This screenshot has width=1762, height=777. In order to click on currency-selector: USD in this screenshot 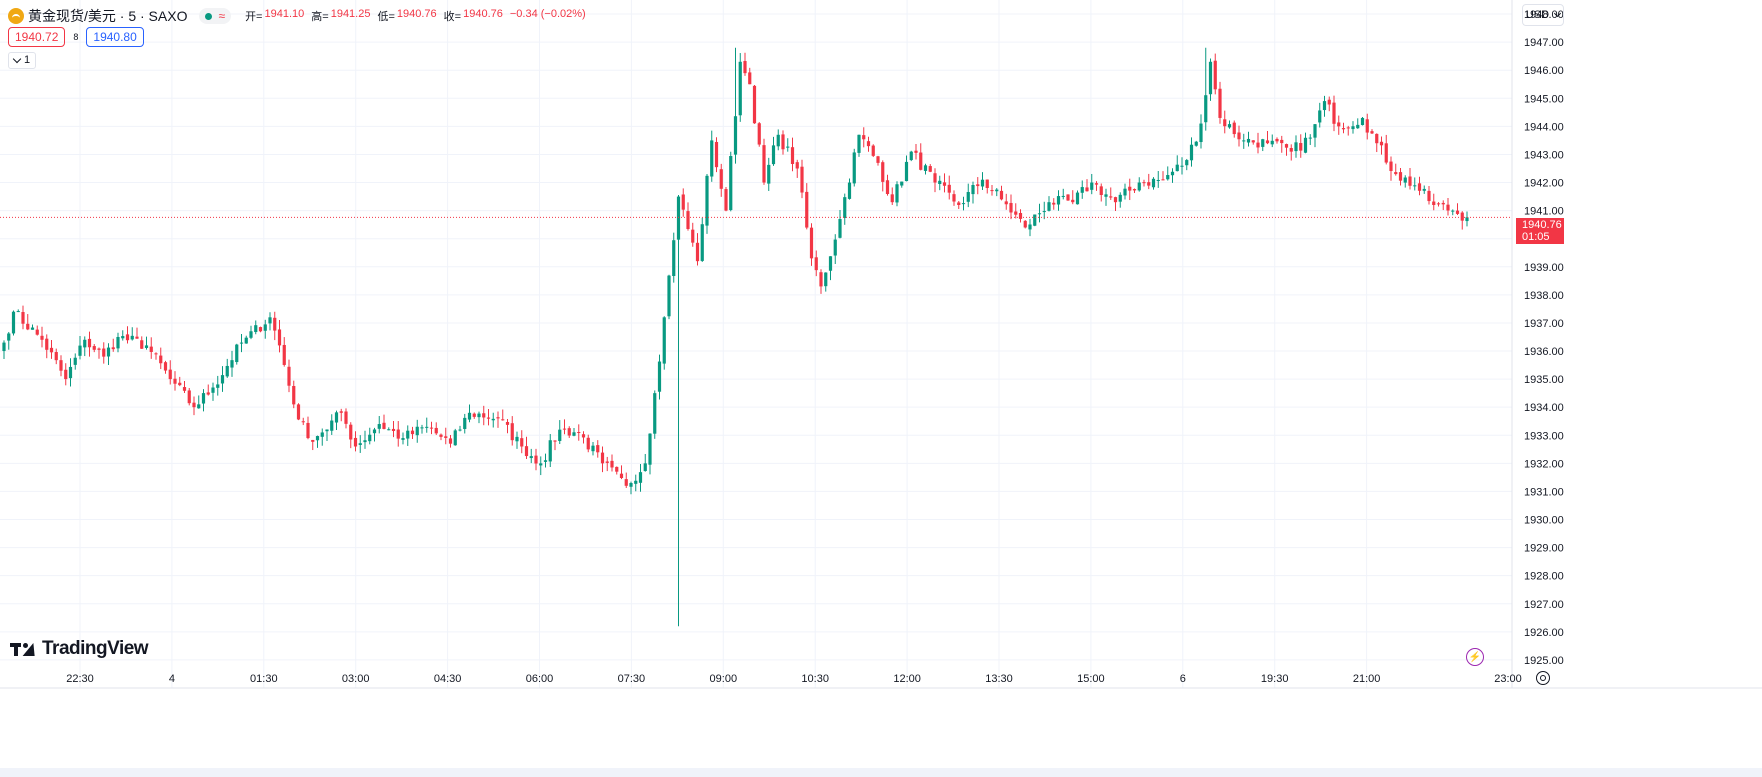, I will do `click(1543, 15)`.